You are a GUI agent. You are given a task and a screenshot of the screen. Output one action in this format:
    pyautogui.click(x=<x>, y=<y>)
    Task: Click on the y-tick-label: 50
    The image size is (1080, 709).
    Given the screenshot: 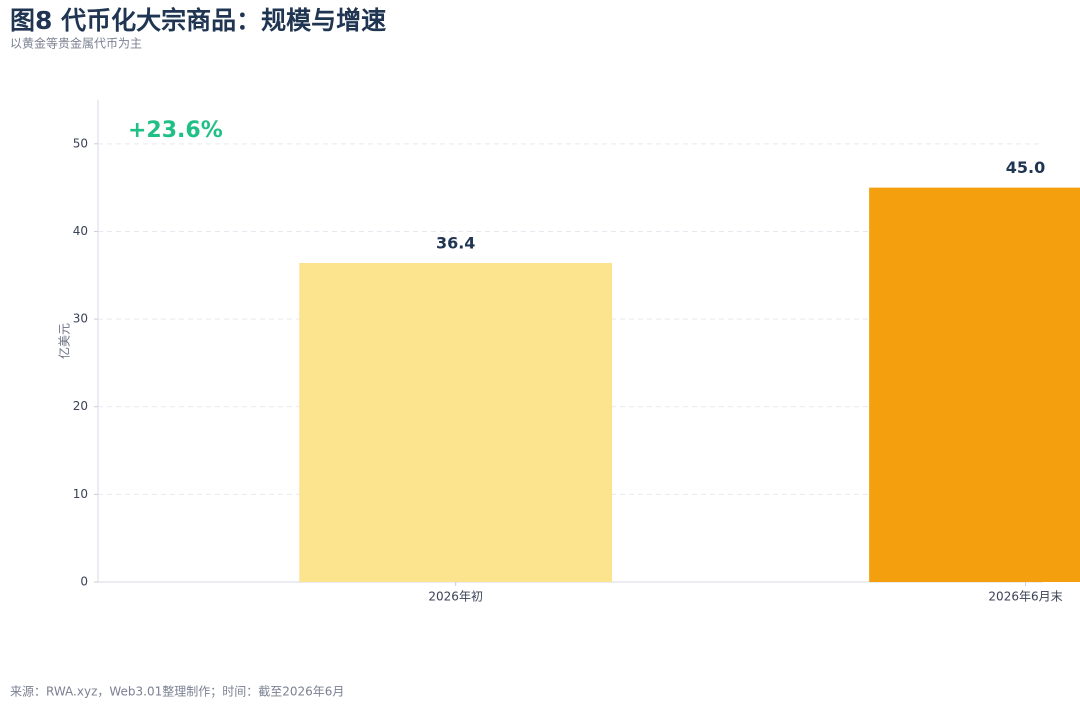 What is the action you would take?
    pyautogui.click(x=80, y=143)
    